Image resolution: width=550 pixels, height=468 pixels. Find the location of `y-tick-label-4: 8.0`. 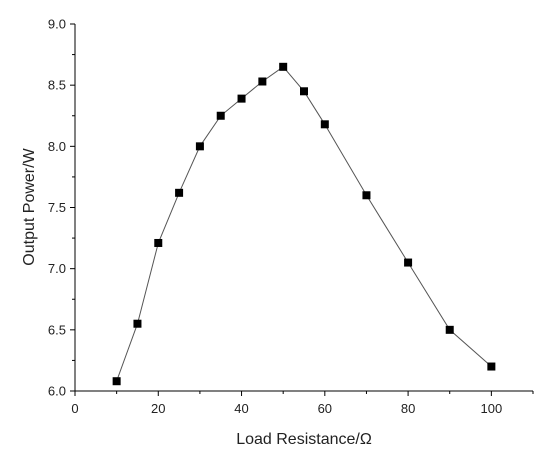

y-tick-label-4: 8.0 is located at coordinates (57, 146).